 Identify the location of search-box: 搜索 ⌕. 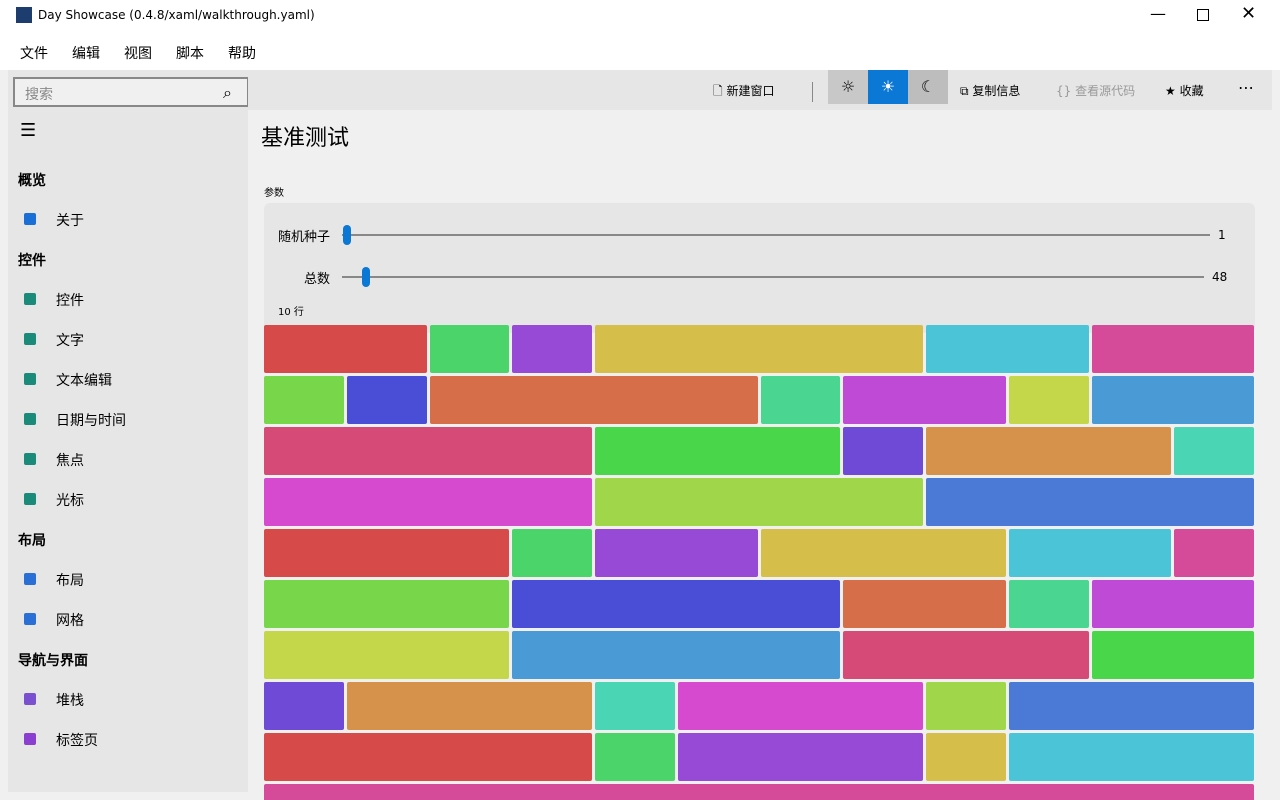
(131, 92).